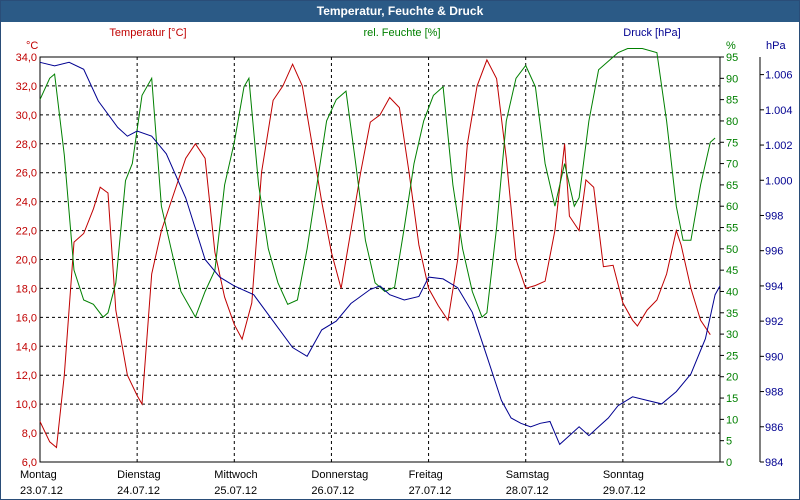 This screenshot has width=800, height=500. I want to click on x-day-label: Montag, so click(38, 475).